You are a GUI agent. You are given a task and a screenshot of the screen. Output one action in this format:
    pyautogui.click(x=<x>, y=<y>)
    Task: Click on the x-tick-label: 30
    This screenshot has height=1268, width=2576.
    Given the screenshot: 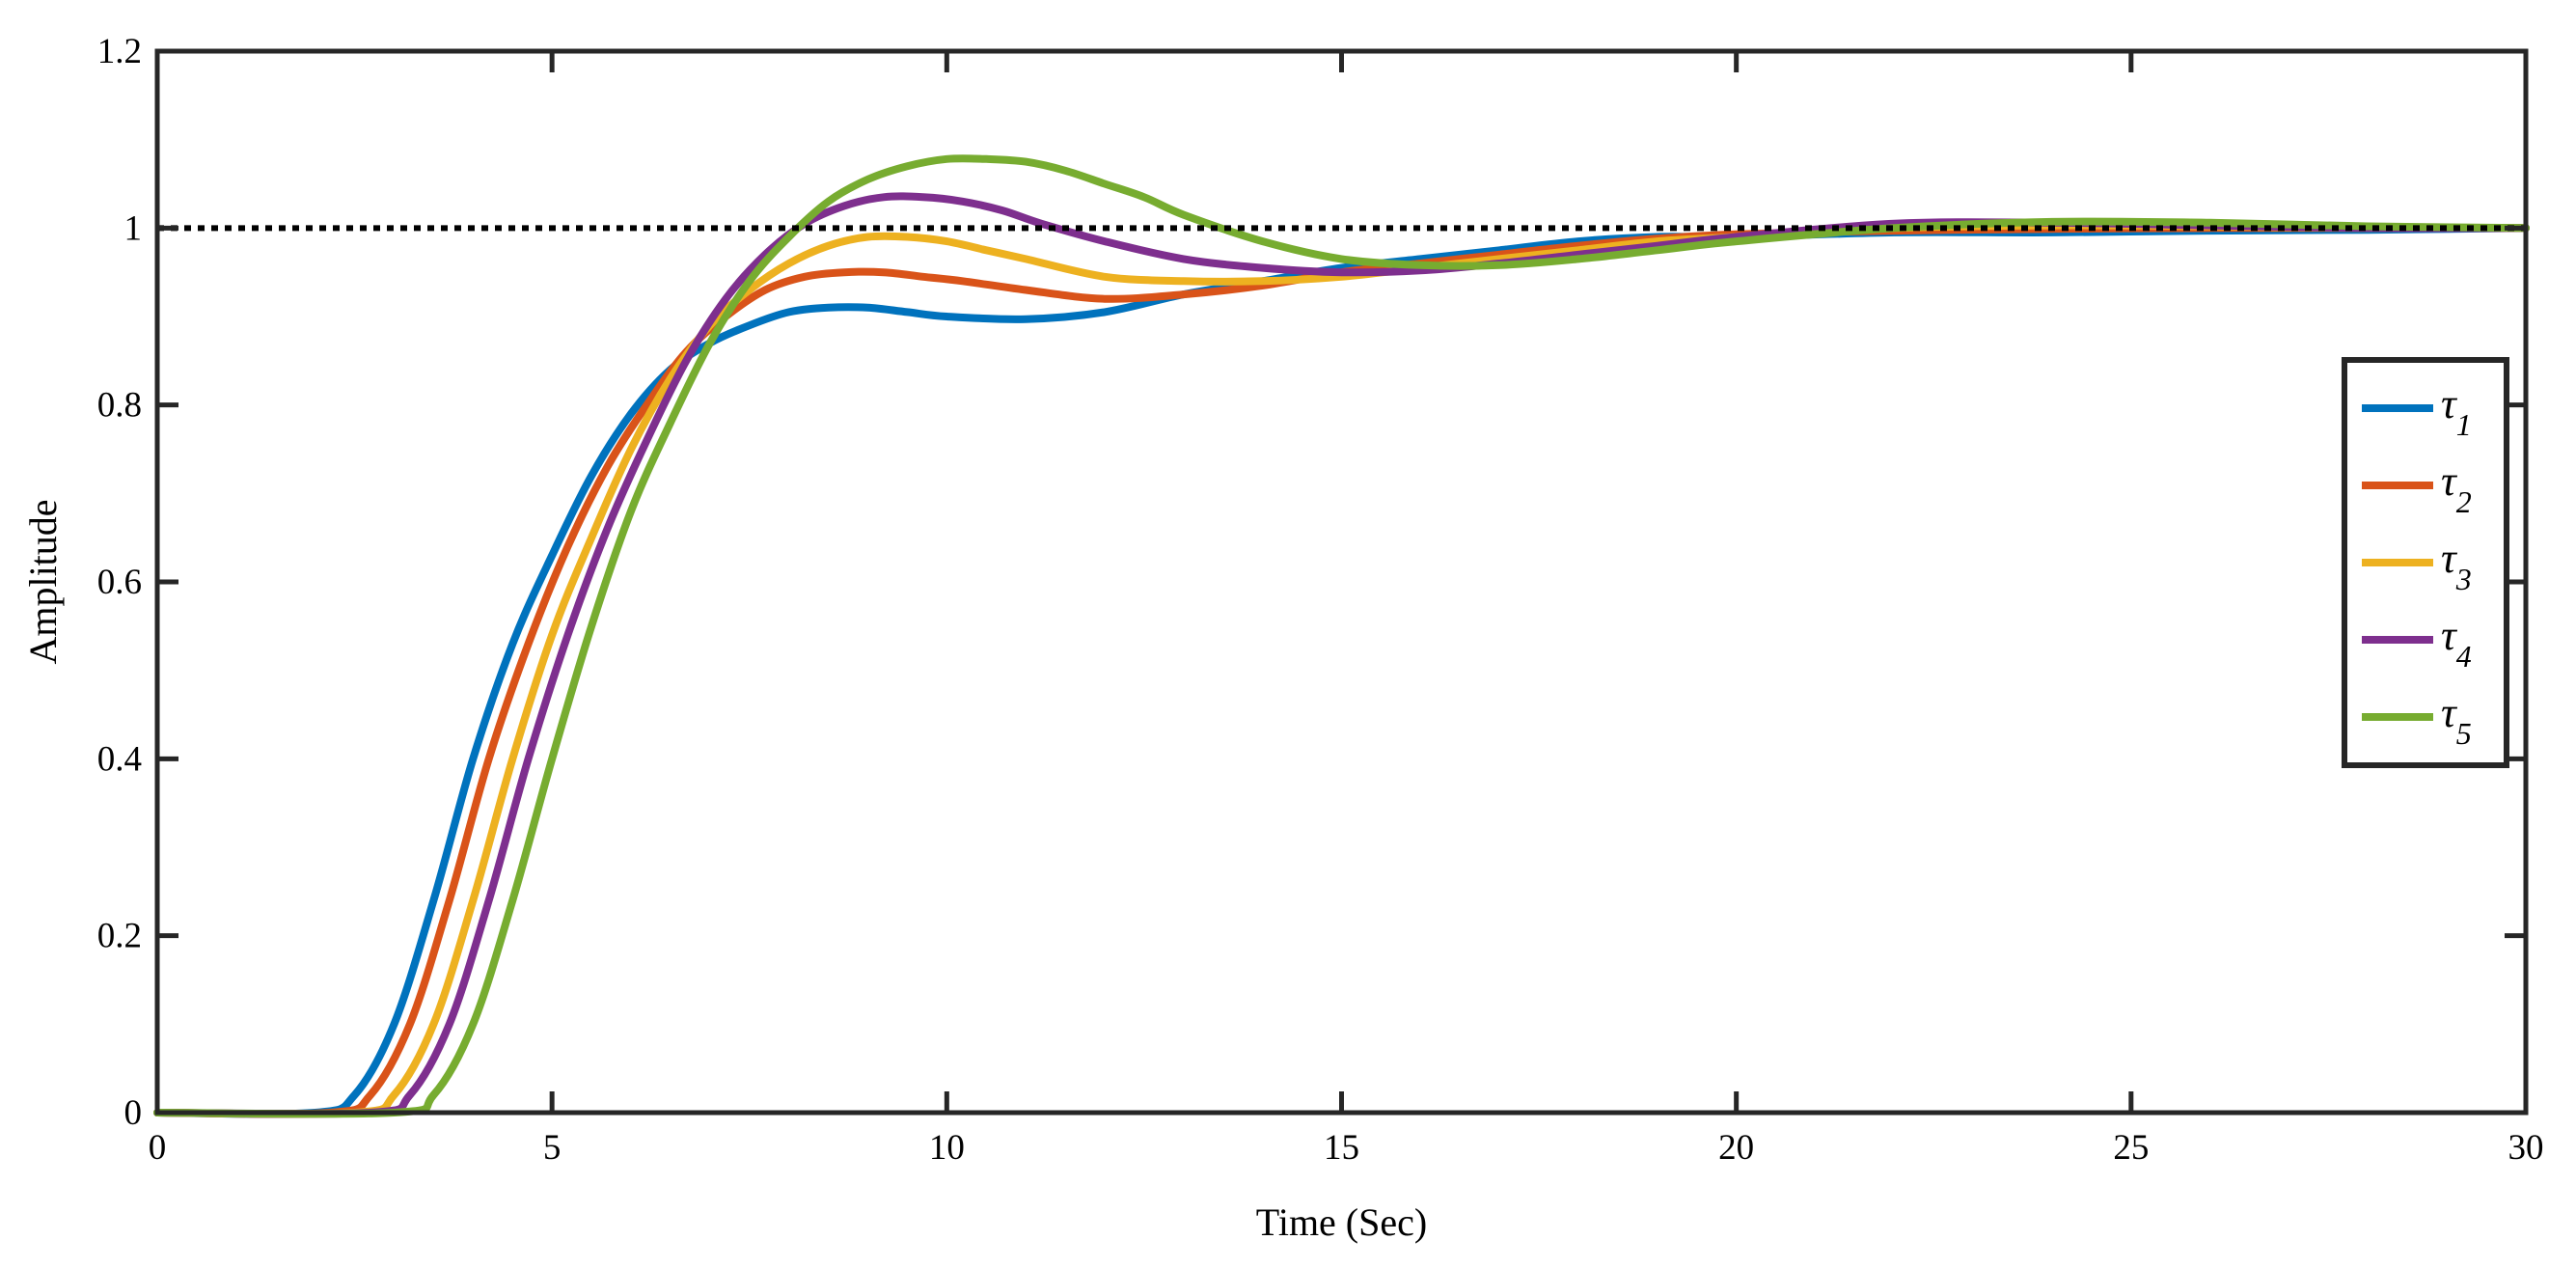 What is the action you would take?
    pyautogui.click(x=2526, y=1148)
    